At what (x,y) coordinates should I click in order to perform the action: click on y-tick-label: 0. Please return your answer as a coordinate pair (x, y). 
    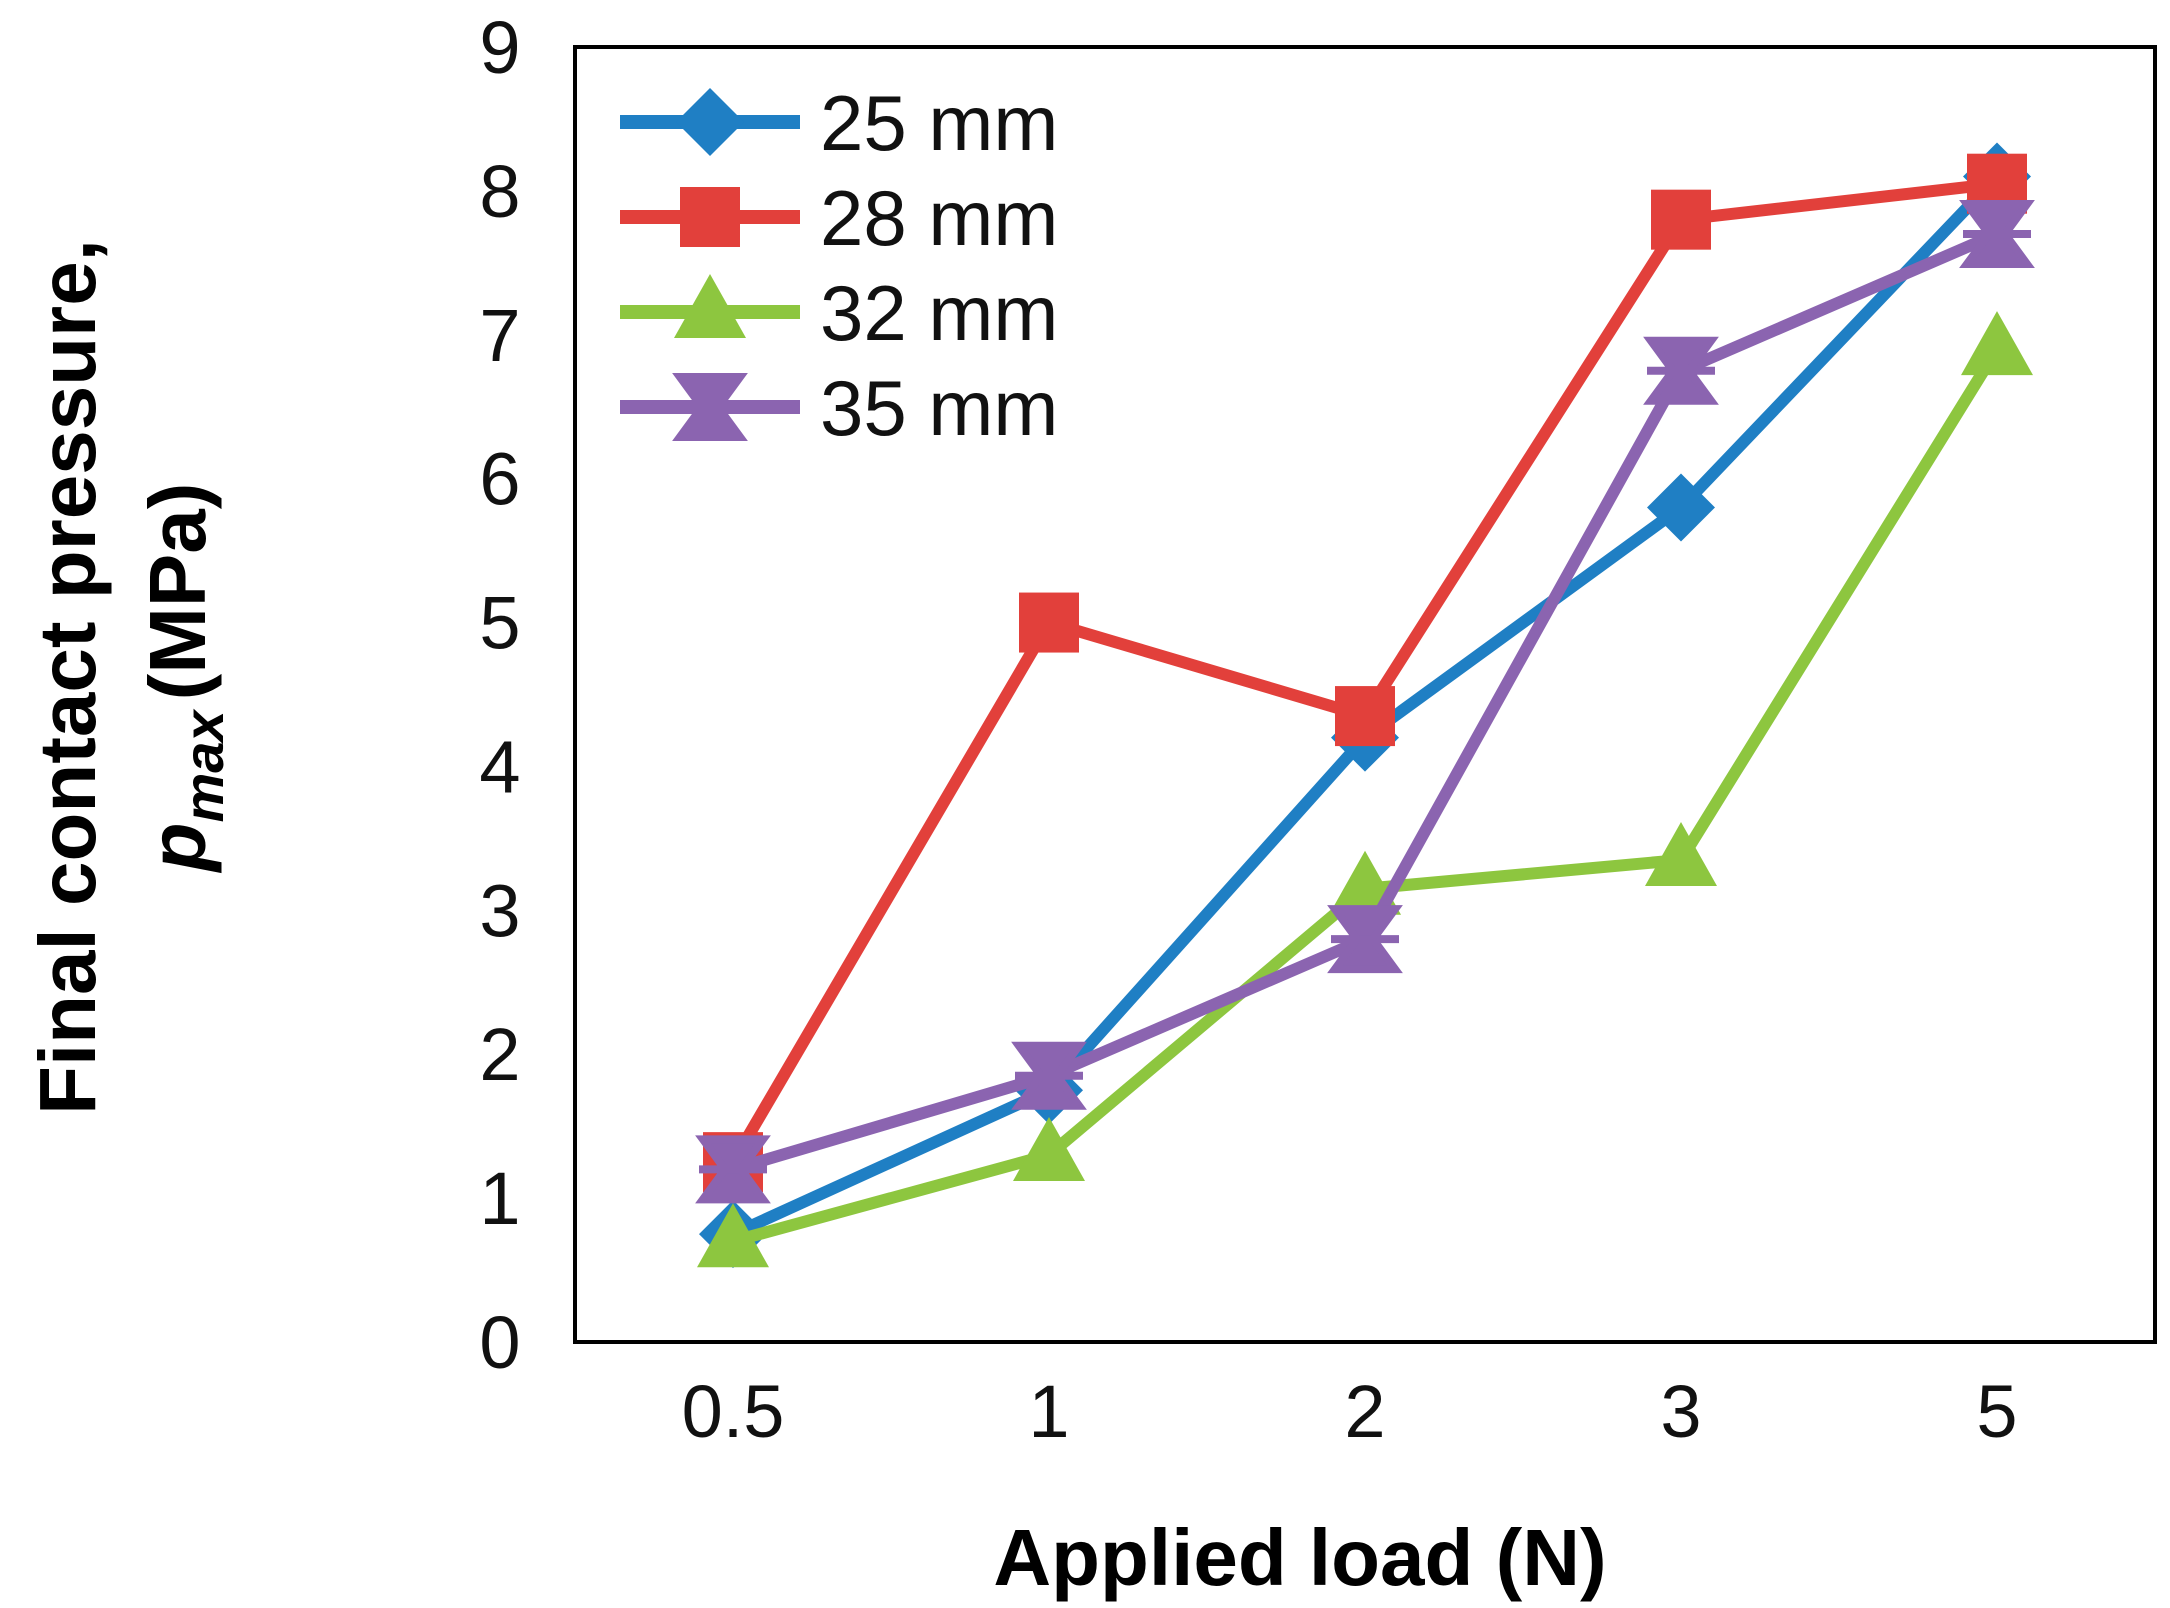
    Looking at the image, I should click on (499, 1342).